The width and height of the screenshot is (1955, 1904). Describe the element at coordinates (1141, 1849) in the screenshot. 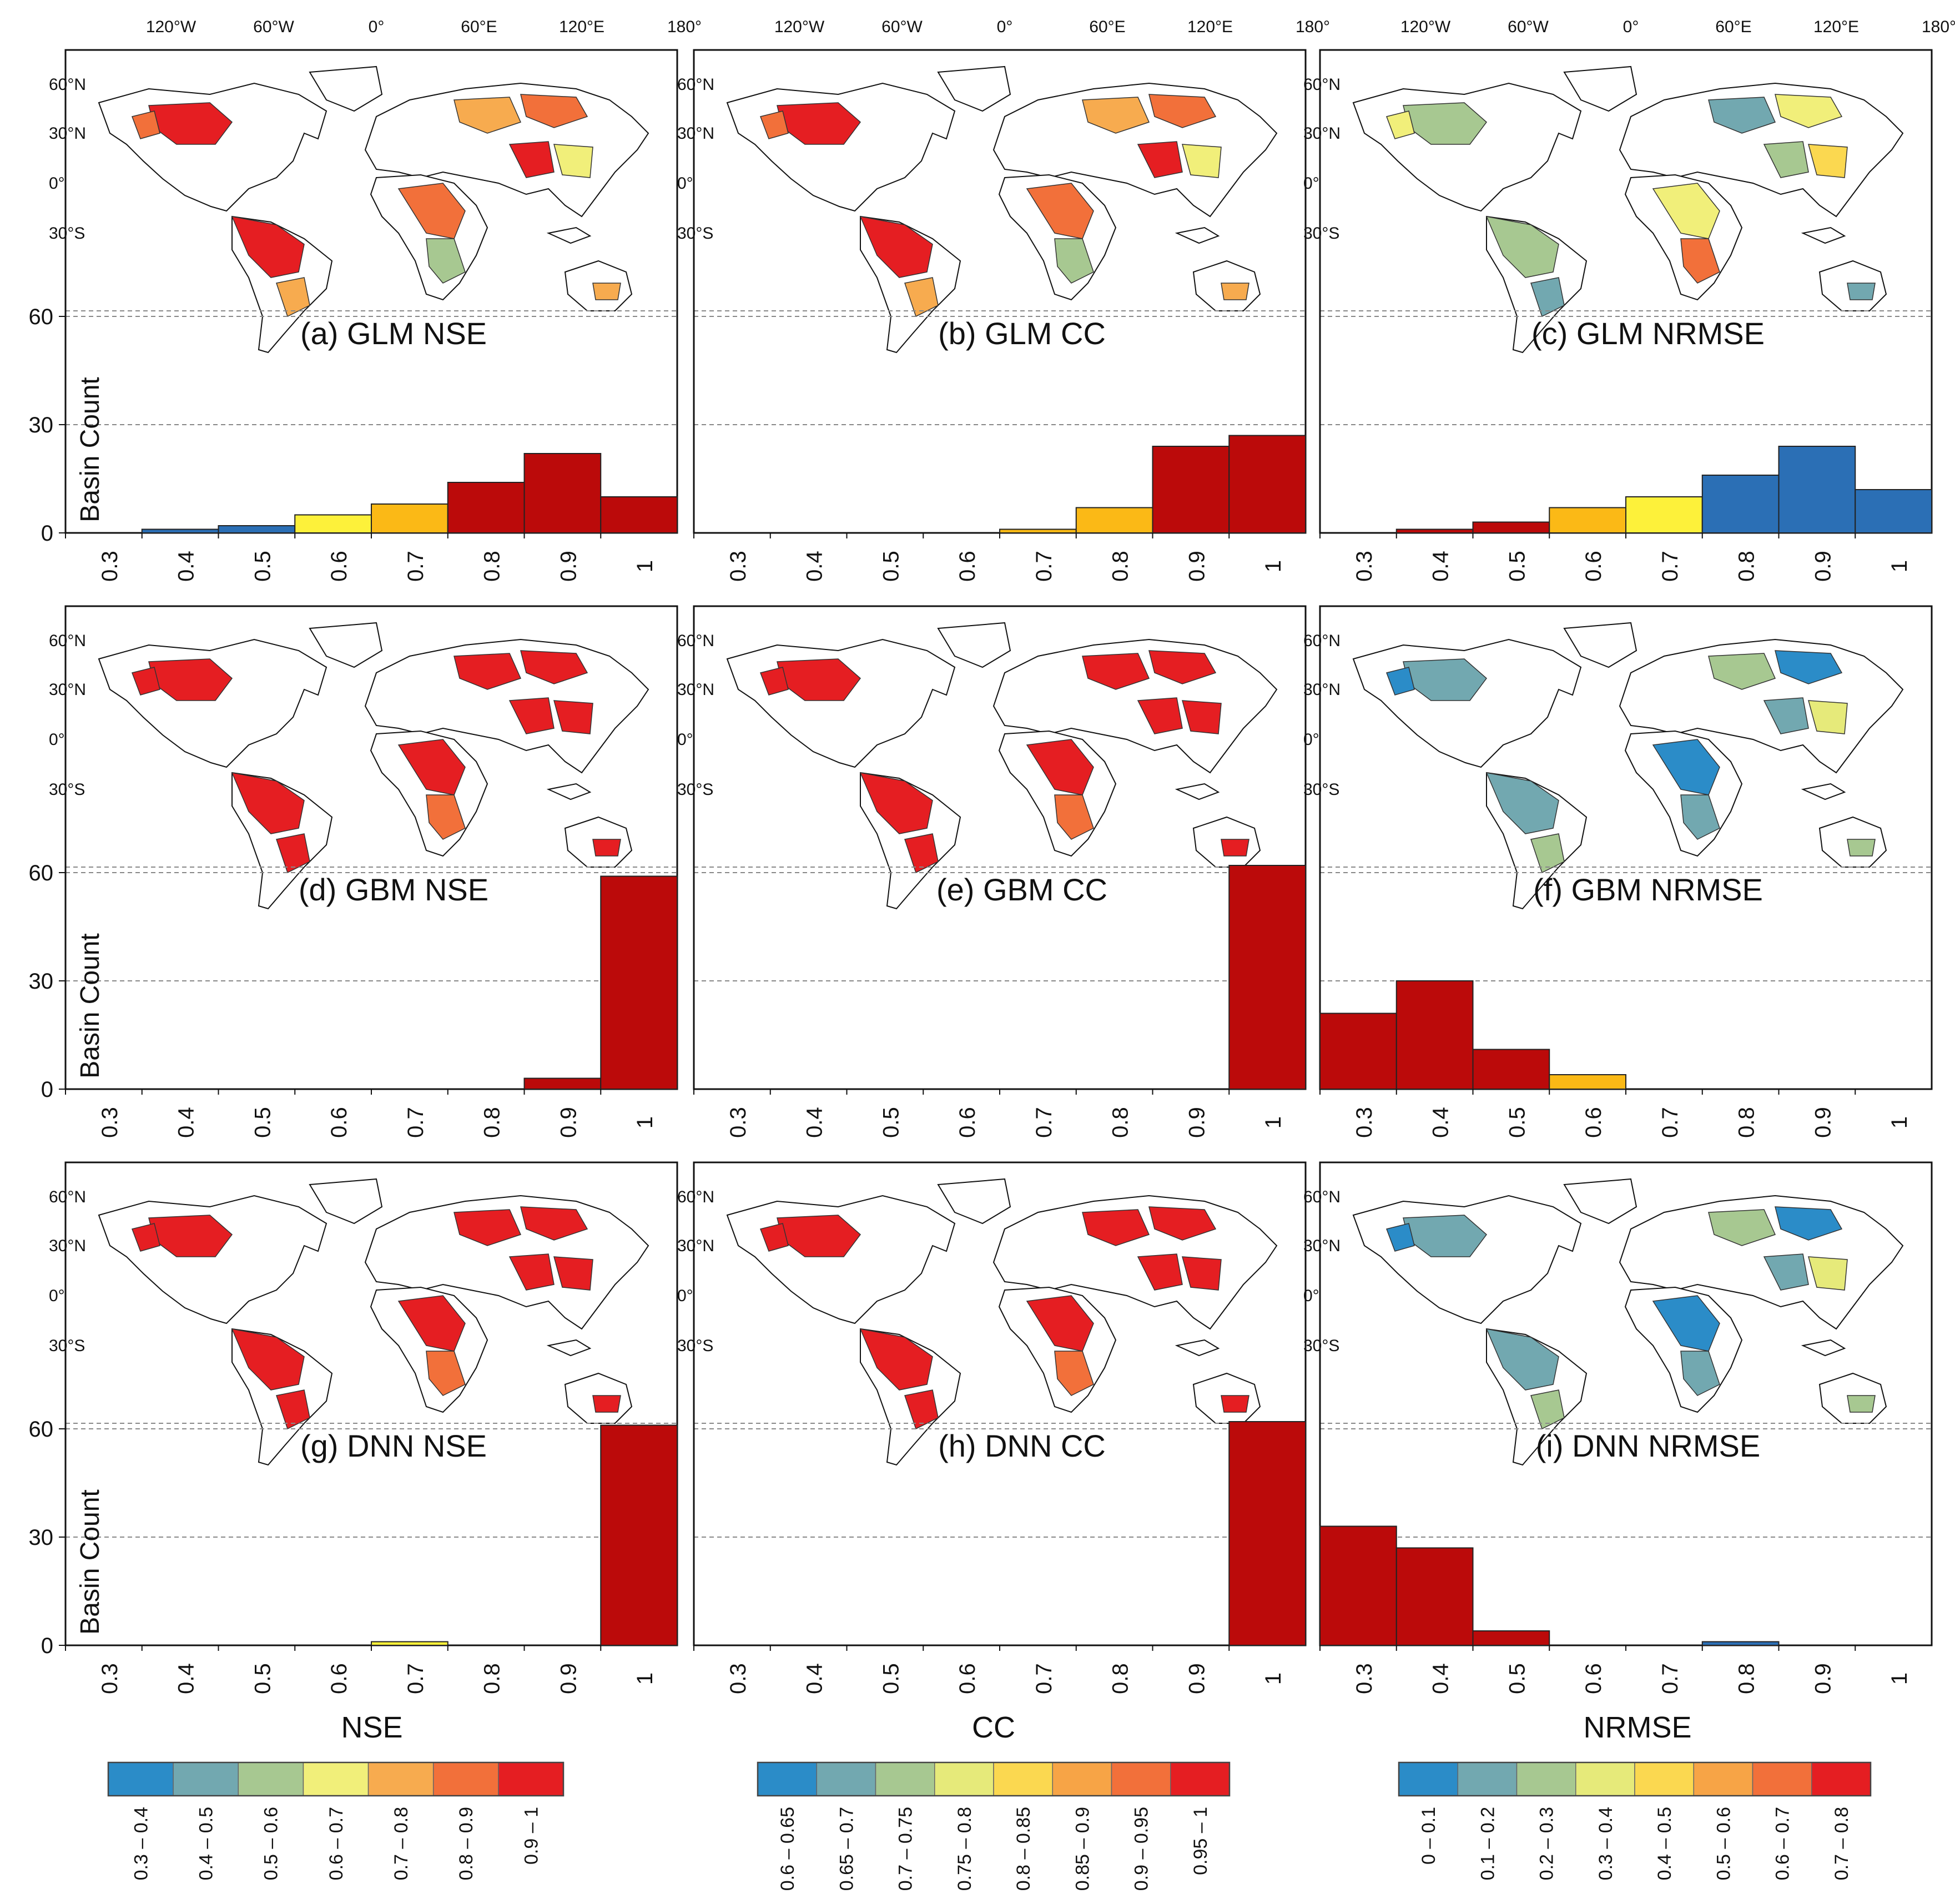

I see `legend-label: 0.9 – 0.95` at that location.